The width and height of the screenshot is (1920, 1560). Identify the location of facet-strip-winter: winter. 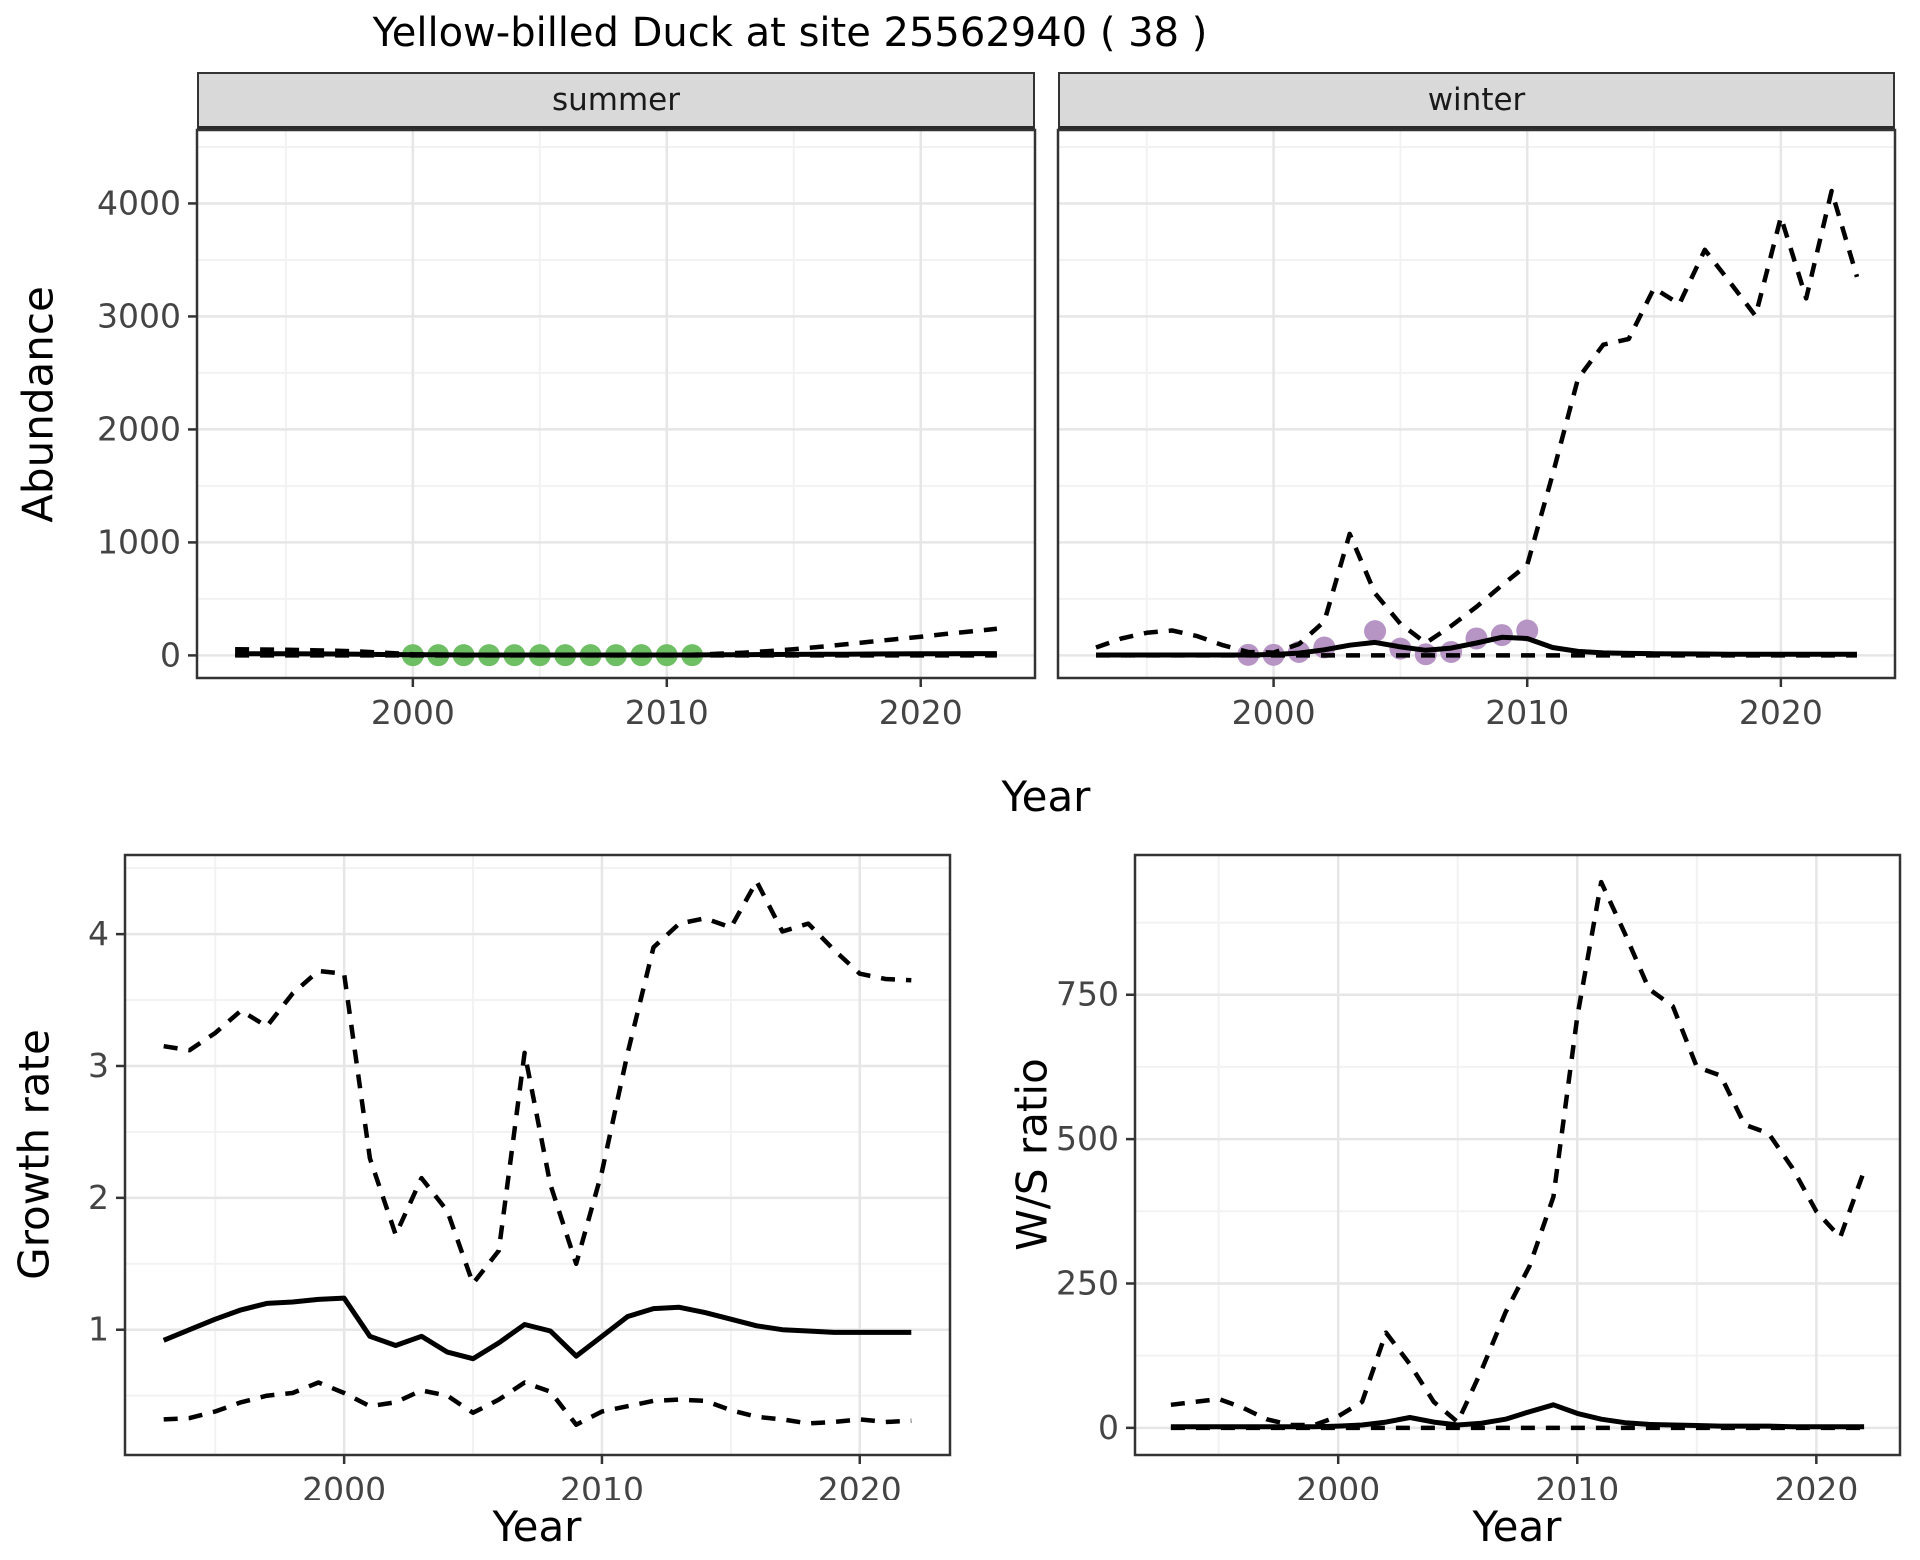
(1476, 101).